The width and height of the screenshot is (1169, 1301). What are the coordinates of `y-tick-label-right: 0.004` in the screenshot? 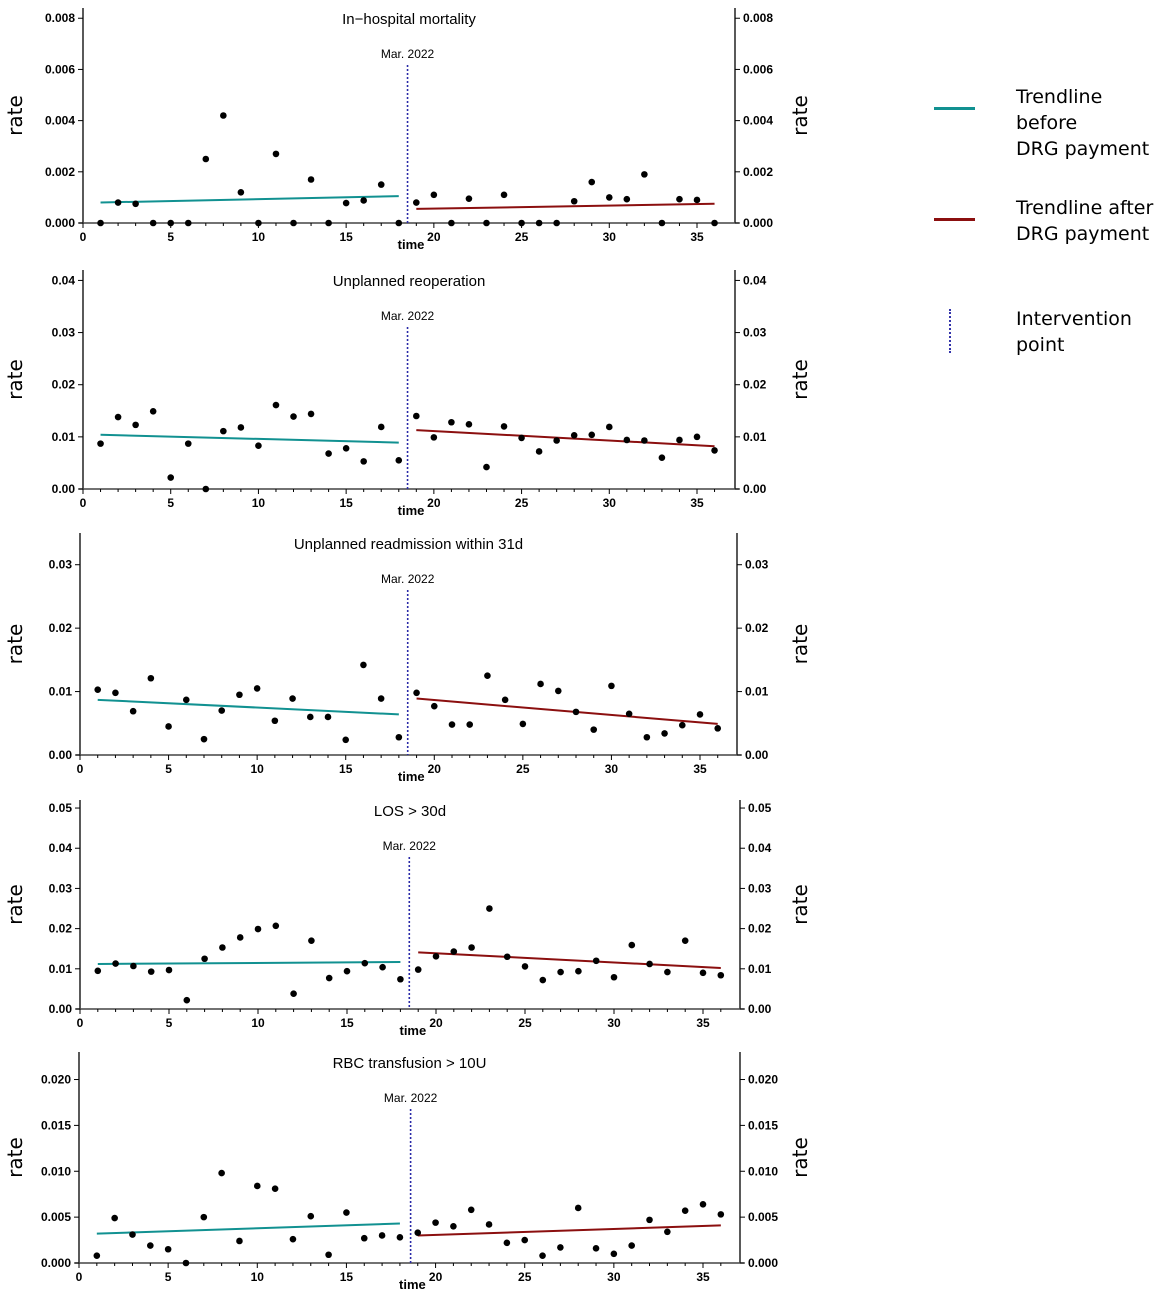 It's located at (758, 121).